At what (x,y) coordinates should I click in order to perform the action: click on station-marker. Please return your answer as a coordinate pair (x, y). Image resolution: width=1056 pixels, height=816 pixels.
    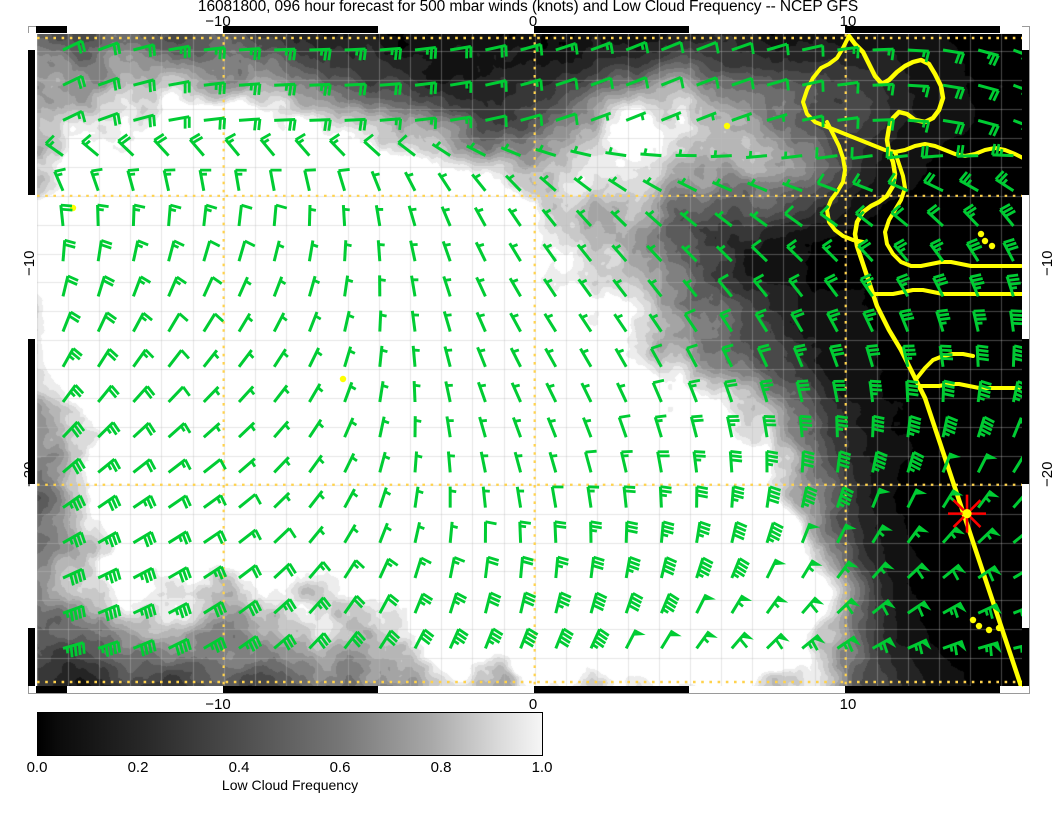
    Looking at the image, I should click on (967, 513).